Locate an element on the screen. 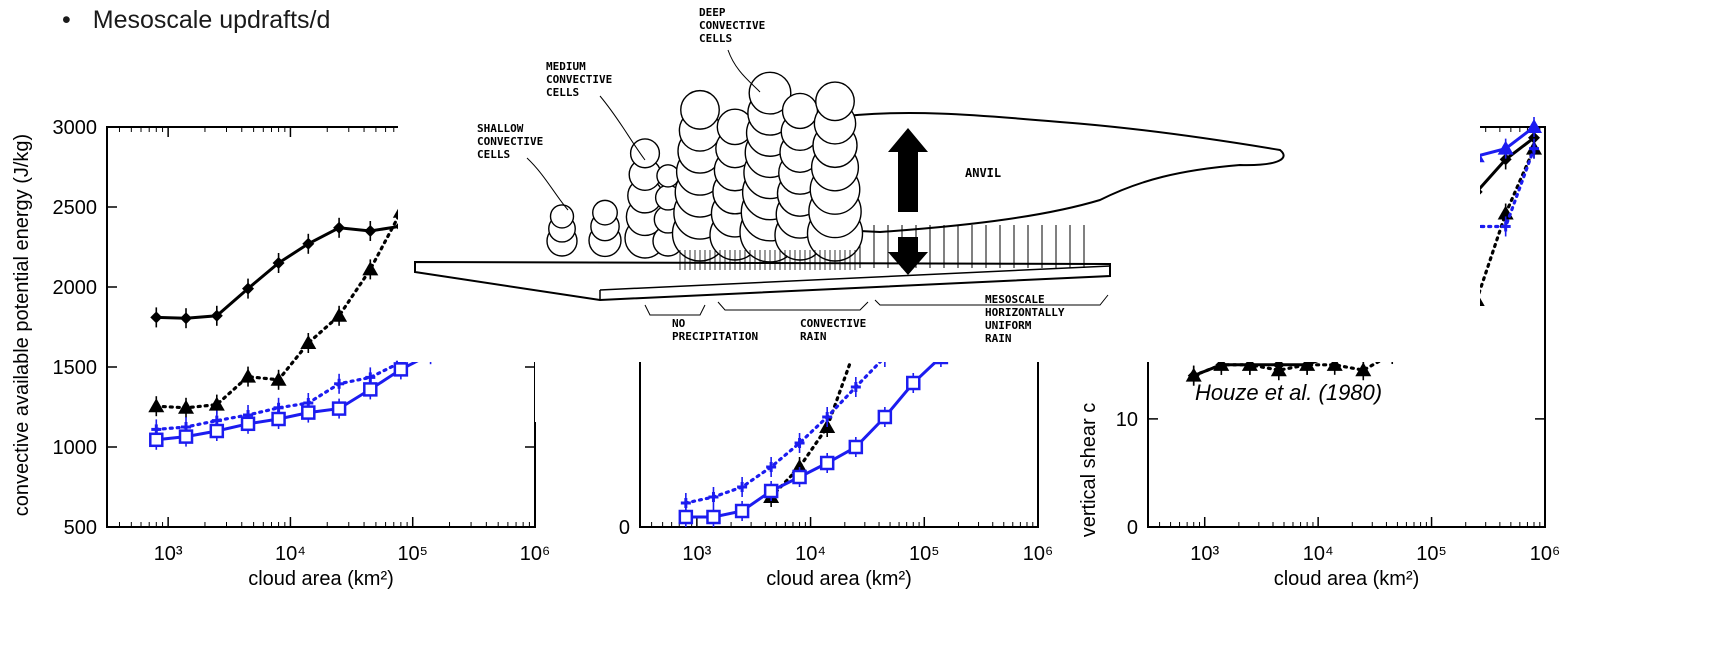  y-tick-label: 2000 is located at coordinates (75, 288).